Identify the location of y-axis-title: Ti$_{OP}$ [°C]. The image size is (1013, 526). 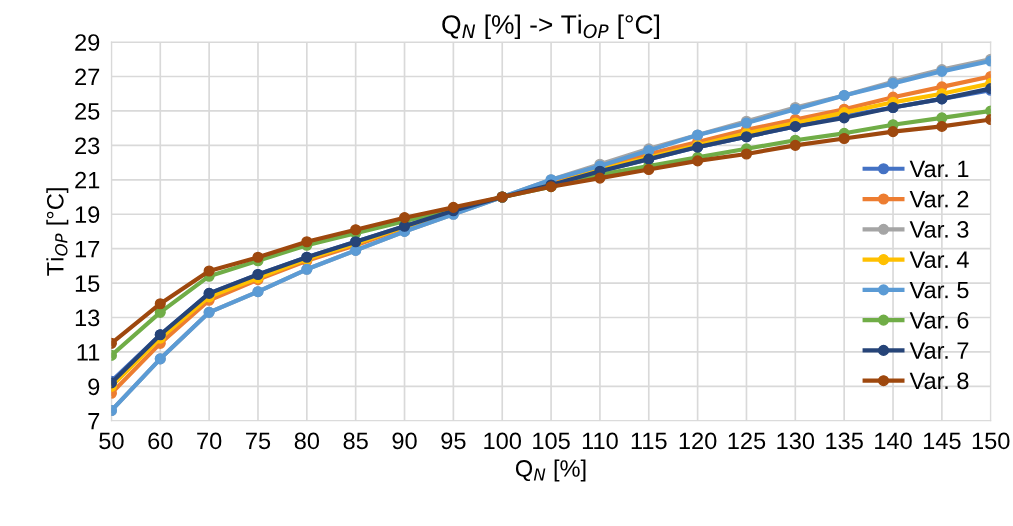
(57, 232).